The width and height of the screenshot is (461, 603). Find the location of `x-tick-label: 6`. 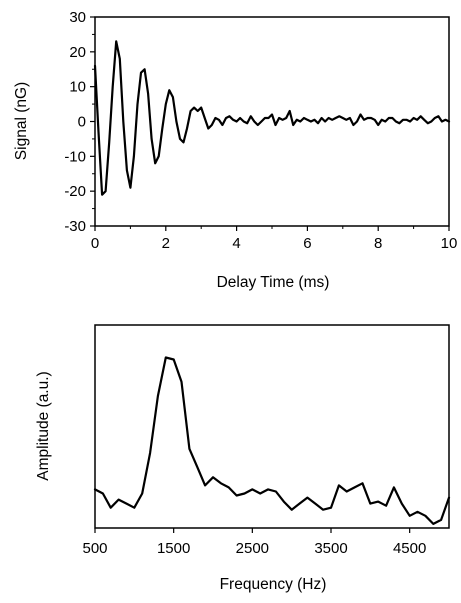

x-tick-label: 6 is located at coordinates (307, 243).